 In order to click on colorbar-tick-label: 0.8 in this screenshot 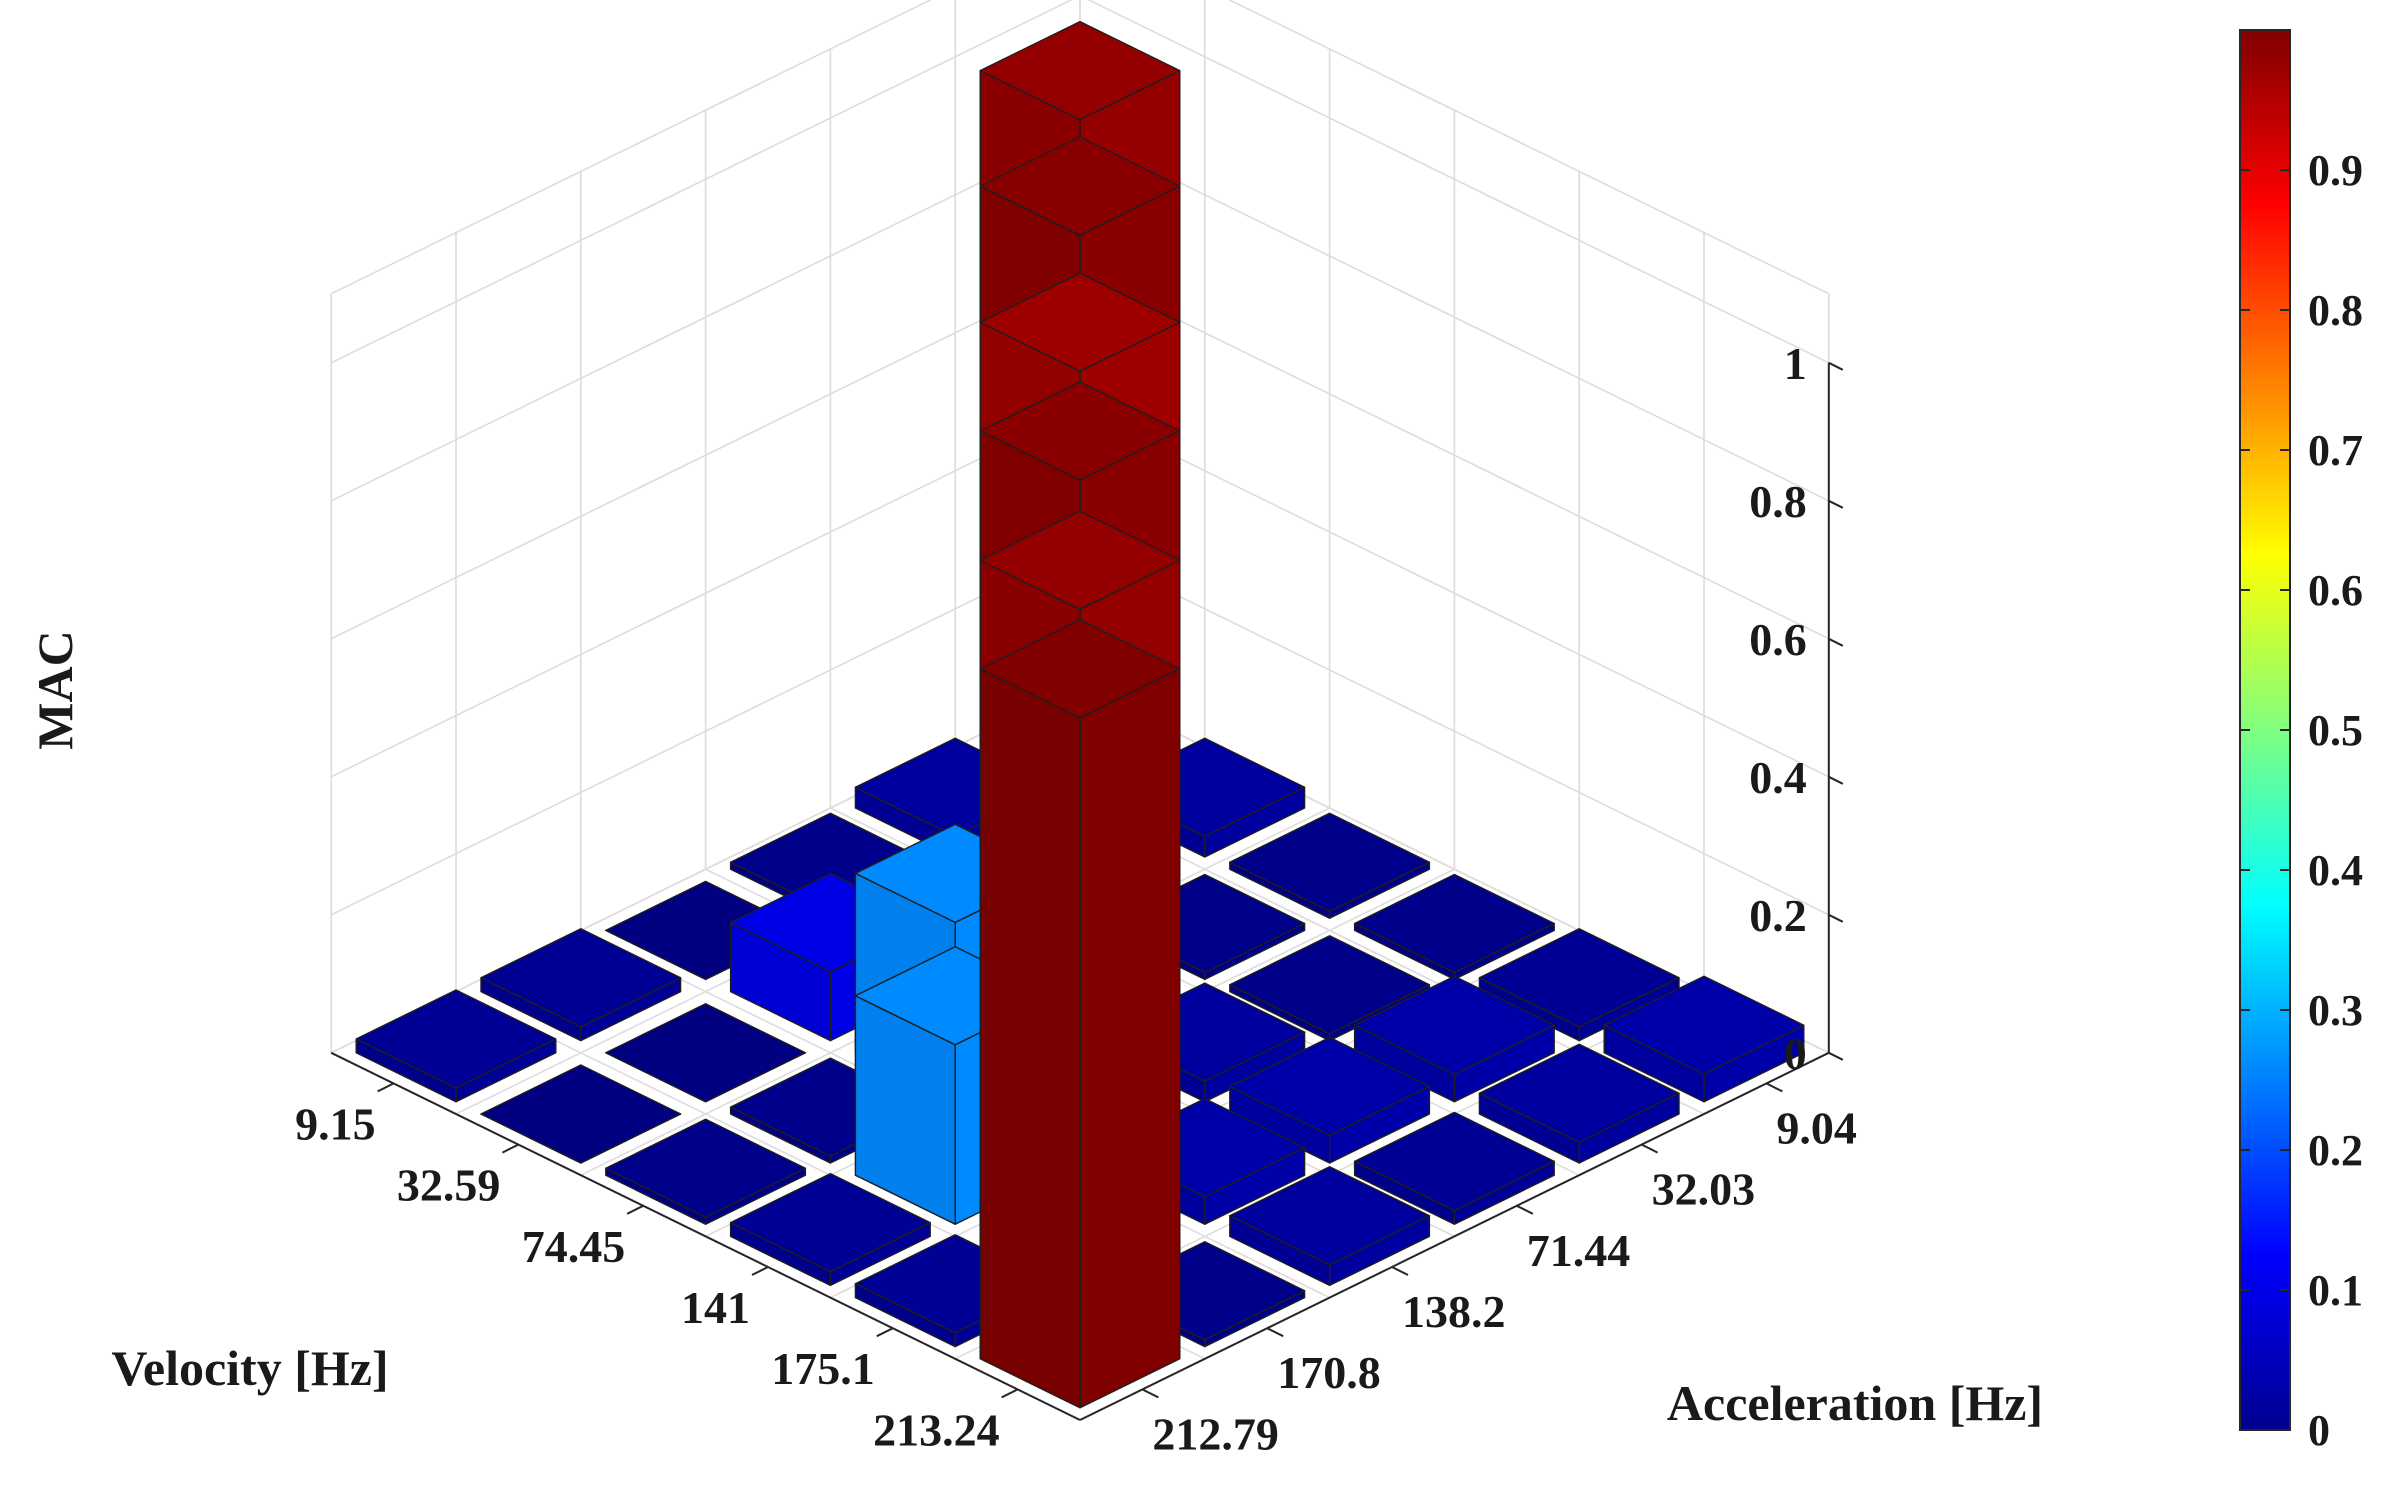, I will do `click(2335, 310)`.